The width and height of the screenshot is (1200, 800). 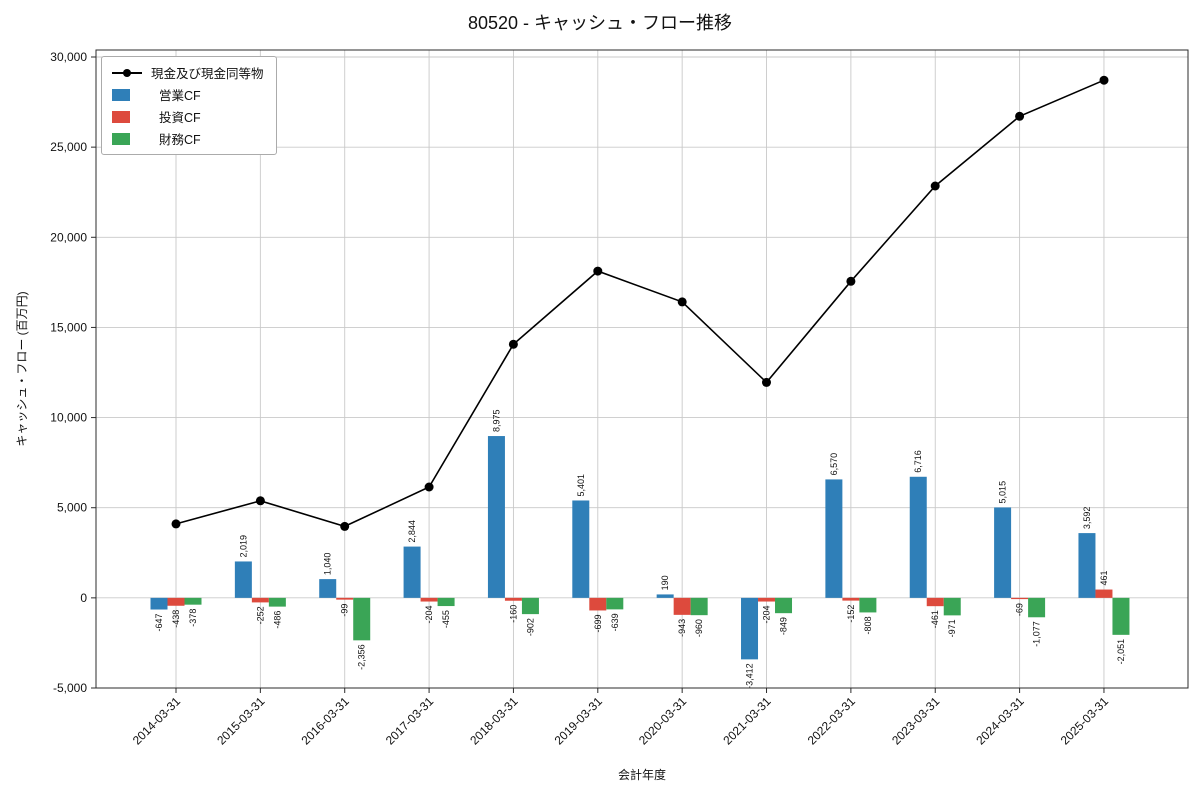 What do you see at coordinates (598, 623) in the screenshot?
I see `bar-value-label: -699` at bounding box center [598, 623].